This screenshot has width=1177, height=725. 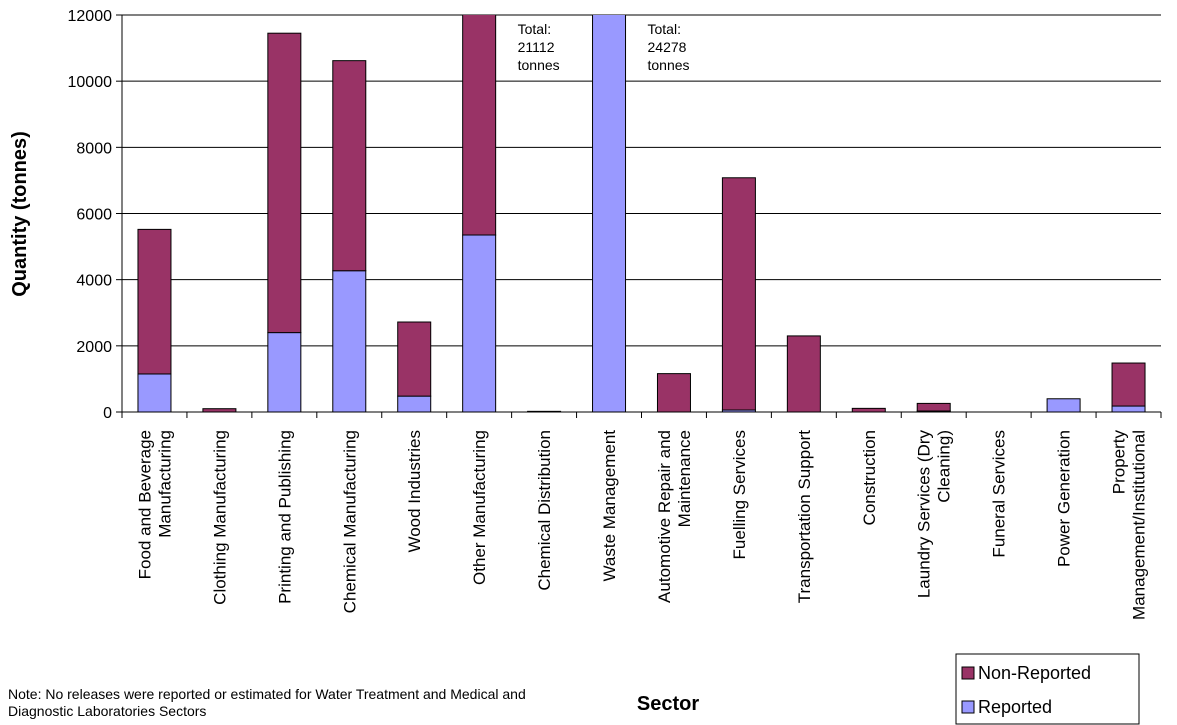 I want to click on legend: Non-Reported Reported, so click(x=1047, y=689).